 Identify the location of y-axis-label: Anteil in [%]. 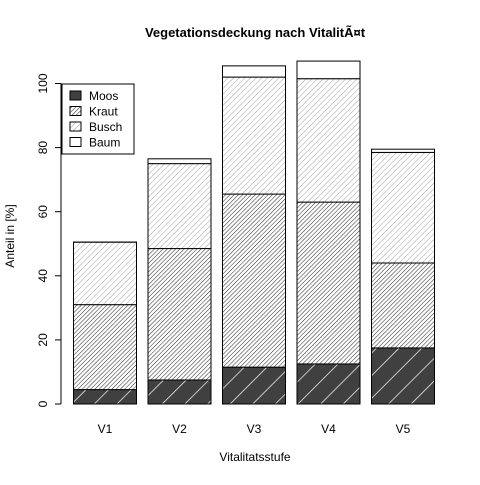
(10, 235).